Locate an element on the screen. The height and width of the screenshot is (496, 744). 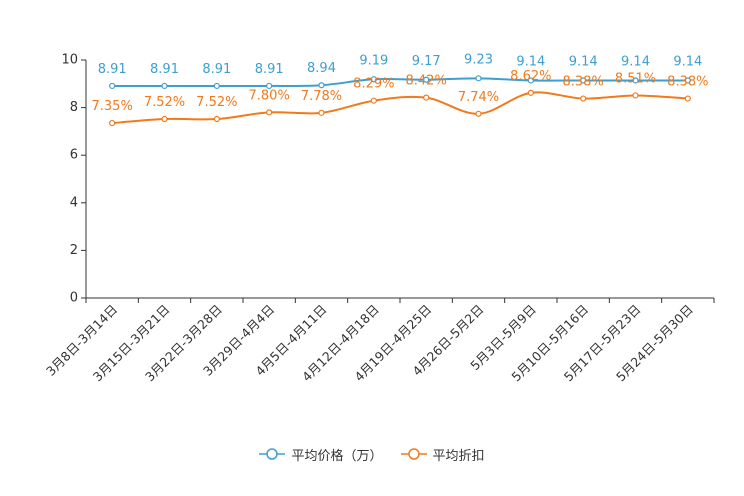
y-tick-label: 4 is located at coordinates (74, 202).